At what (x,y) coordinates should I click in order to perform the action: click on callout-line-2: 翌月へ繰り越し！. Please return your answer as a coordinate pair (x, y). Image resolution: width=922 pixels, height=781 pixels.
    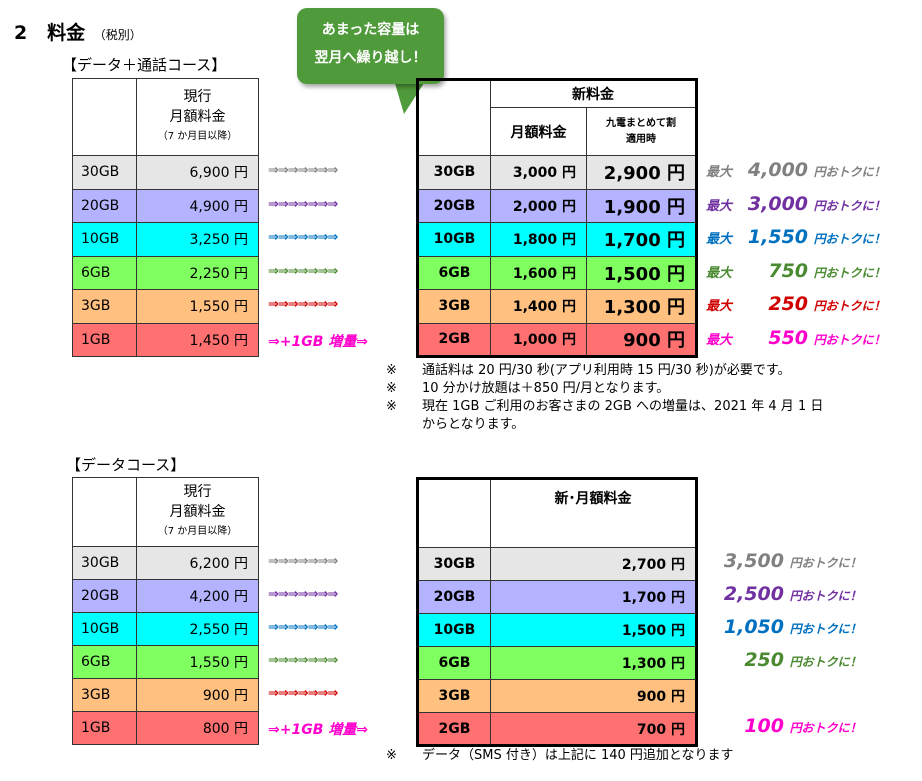
    Looking at the image, I should click on (370, 58).